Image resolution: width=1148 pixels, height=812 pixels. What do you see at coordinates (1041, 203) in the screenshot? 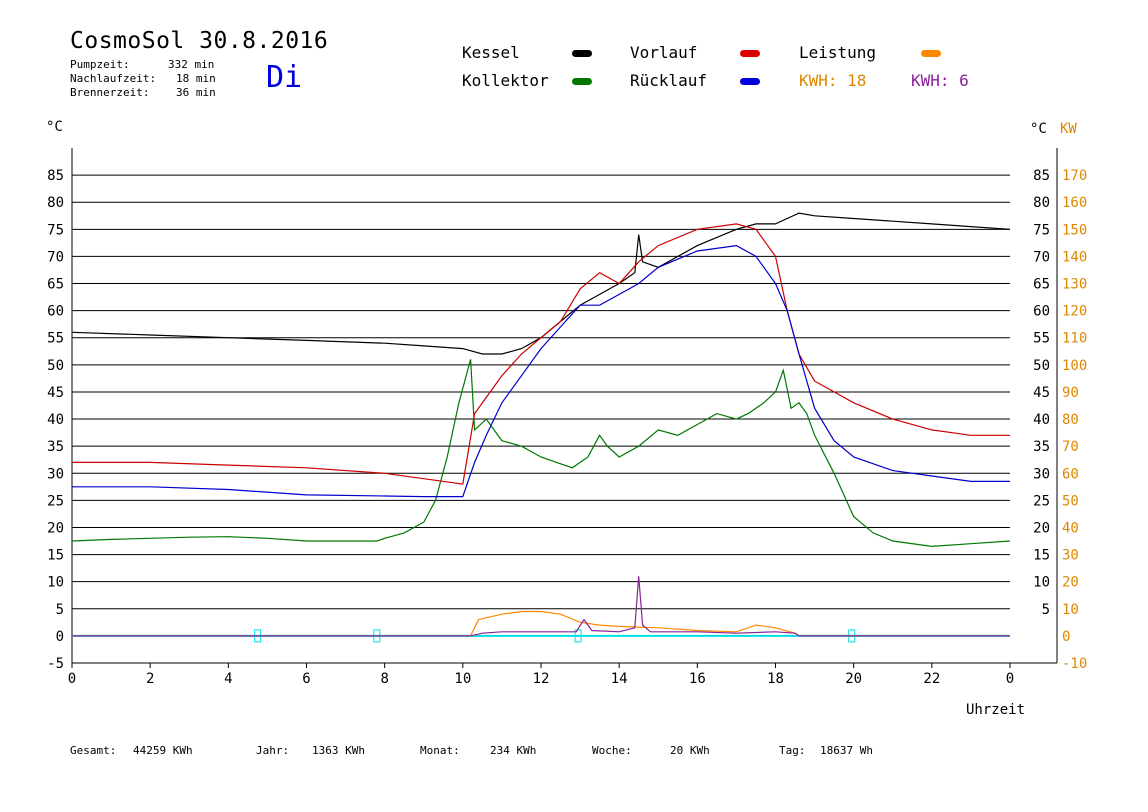
I see `y-right-tick-label: 80` at bounding box center [1041, 203].